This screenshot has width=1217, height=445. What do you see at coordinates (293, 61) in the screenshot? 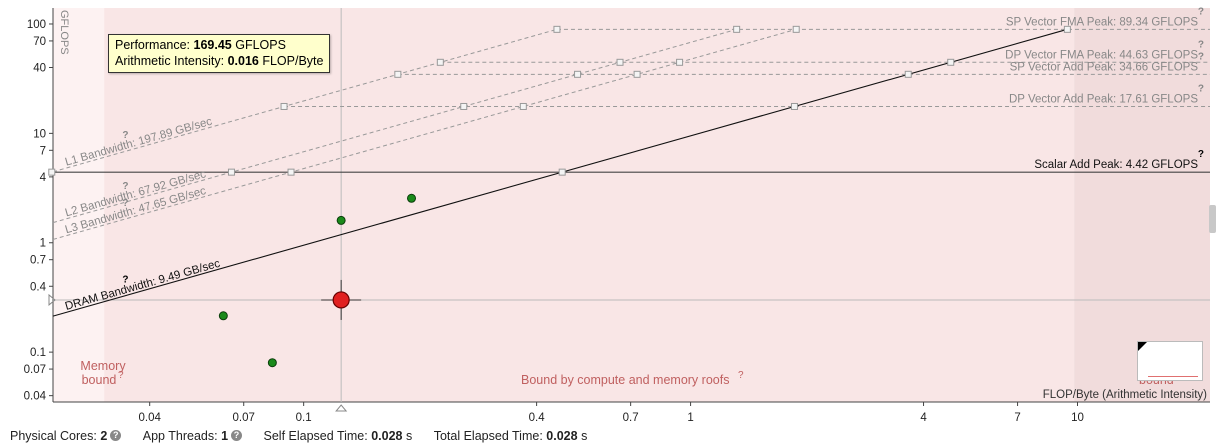
I see `tooltip-ai-unit: FLOP/Byte` at bounding box center [293, 61].